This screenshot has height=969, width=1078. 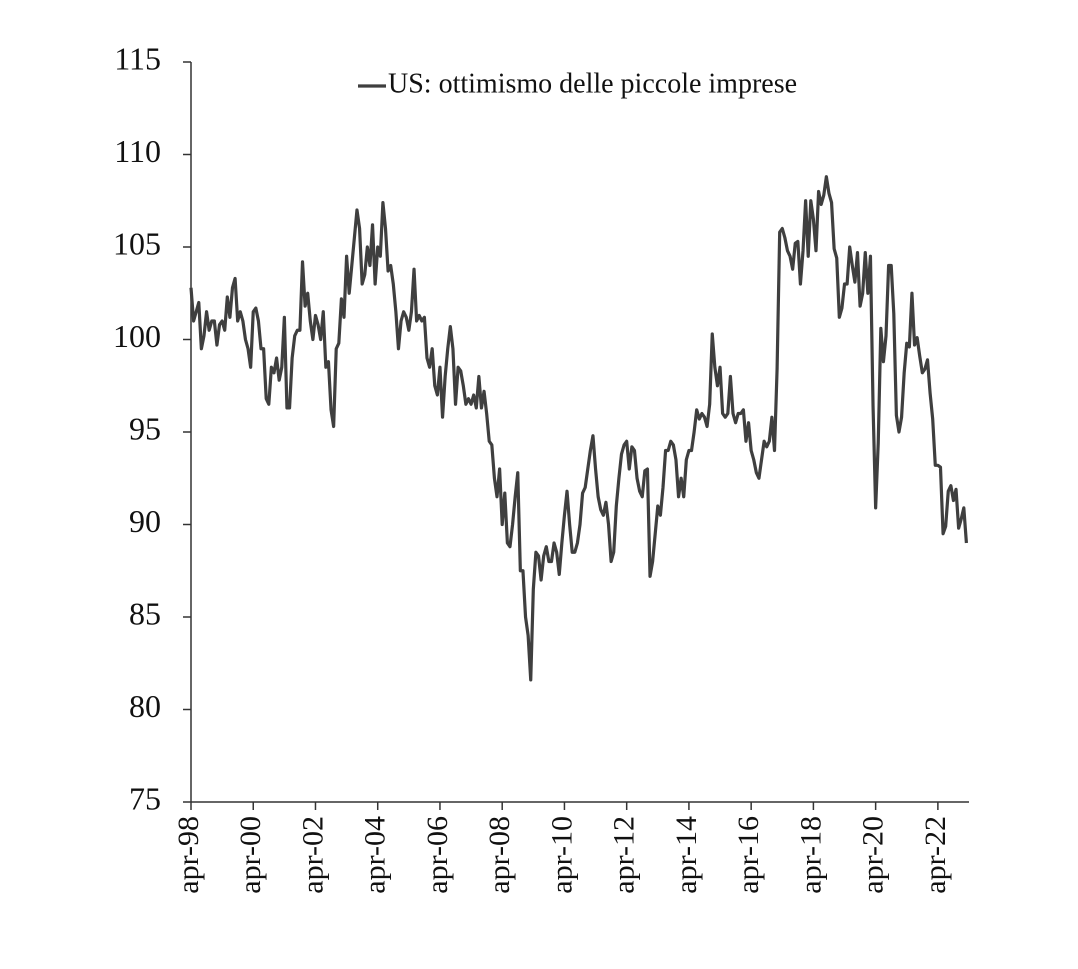 What do you see at coordinates (188, 855) in the screenshot?
I see `x-tick-label: apr-98` at bounding box center [188, 855].